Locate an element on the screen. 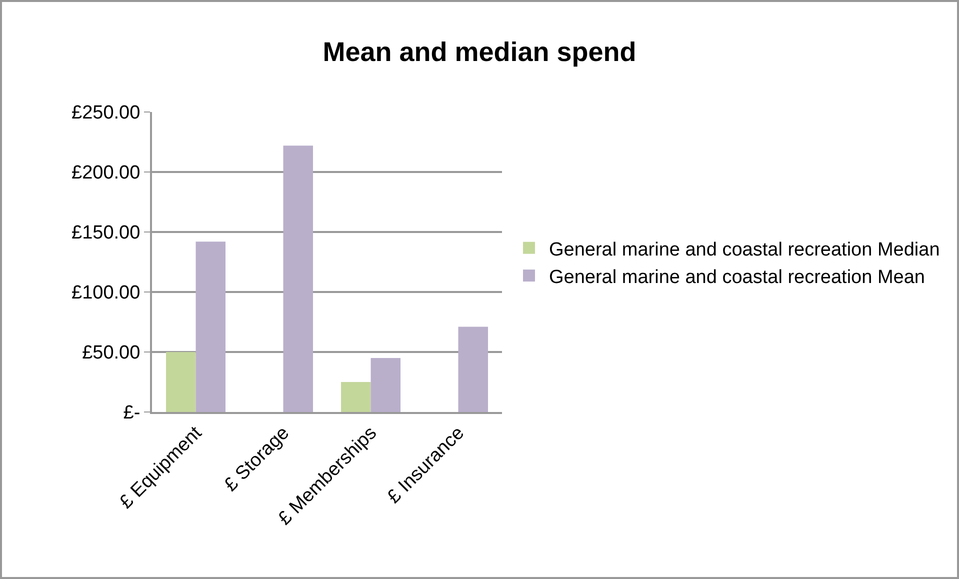  chart-title: Mean and median spend is located at coordinates (479, 52).